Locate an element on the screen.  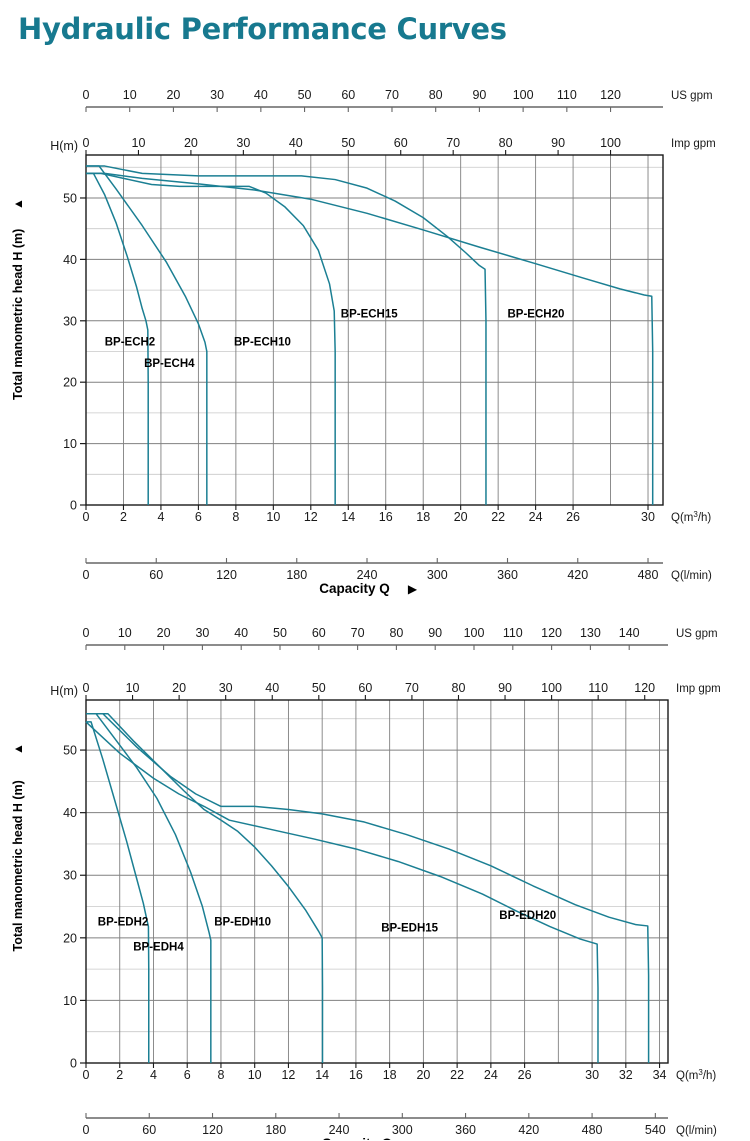
top-axis-us-gpm-label: 120 is located at coordinates (610, 95).